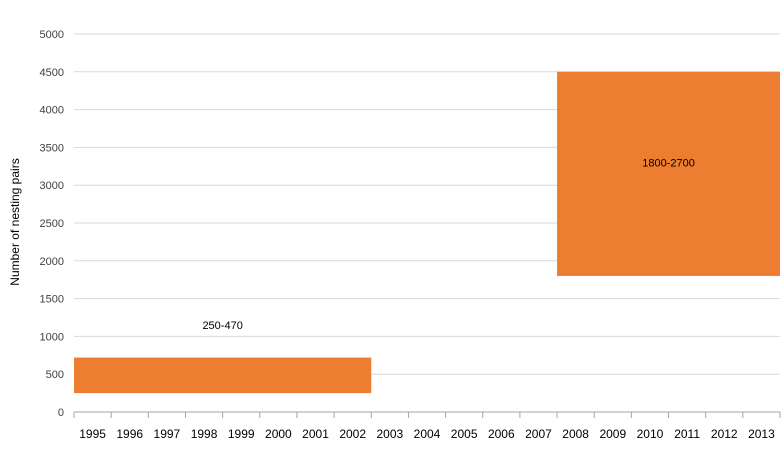 This screenshot has height=450, width=783. What do you see at coordinates (52, 337) in the screenshot?
I see `y-tick-label: 1000` at bounding box center [52, 337].